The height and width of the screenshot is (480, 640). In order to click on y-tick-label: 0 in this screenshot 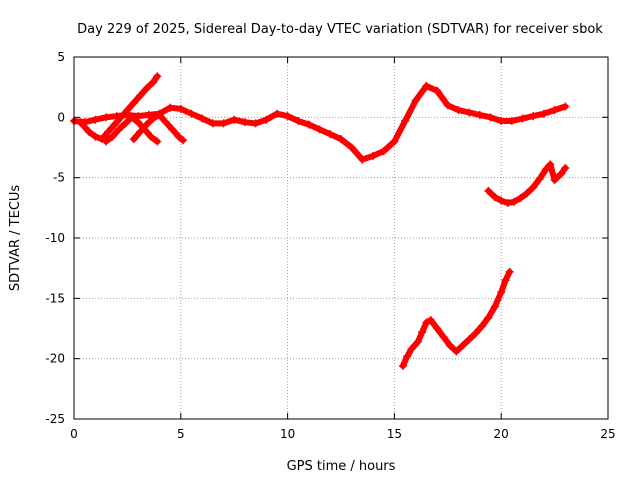, I will do `click(61, 117)`.